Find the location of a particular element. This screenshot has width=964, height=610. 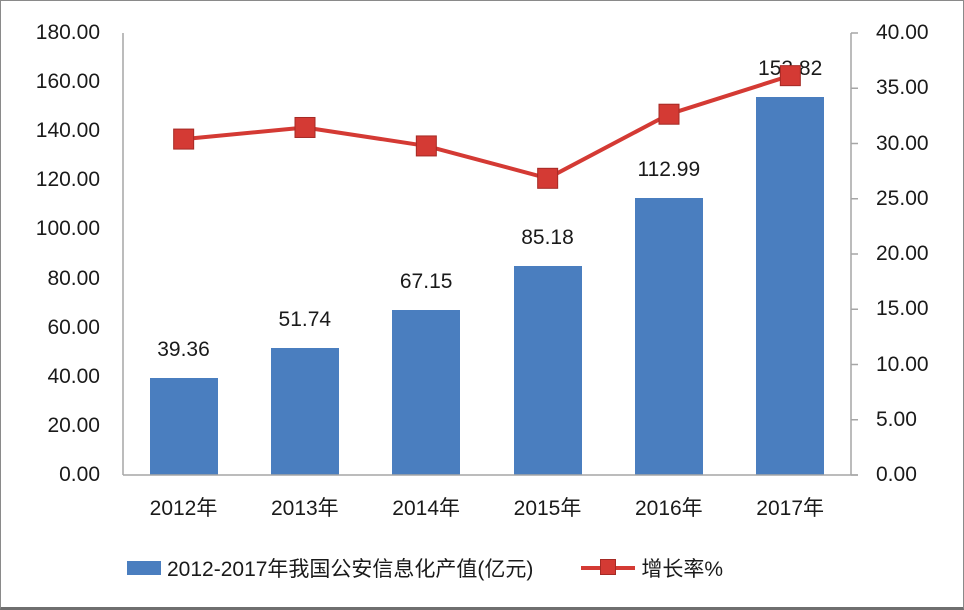

right-axis-tick-label: 35.00 is located at coordinates (902, 88).